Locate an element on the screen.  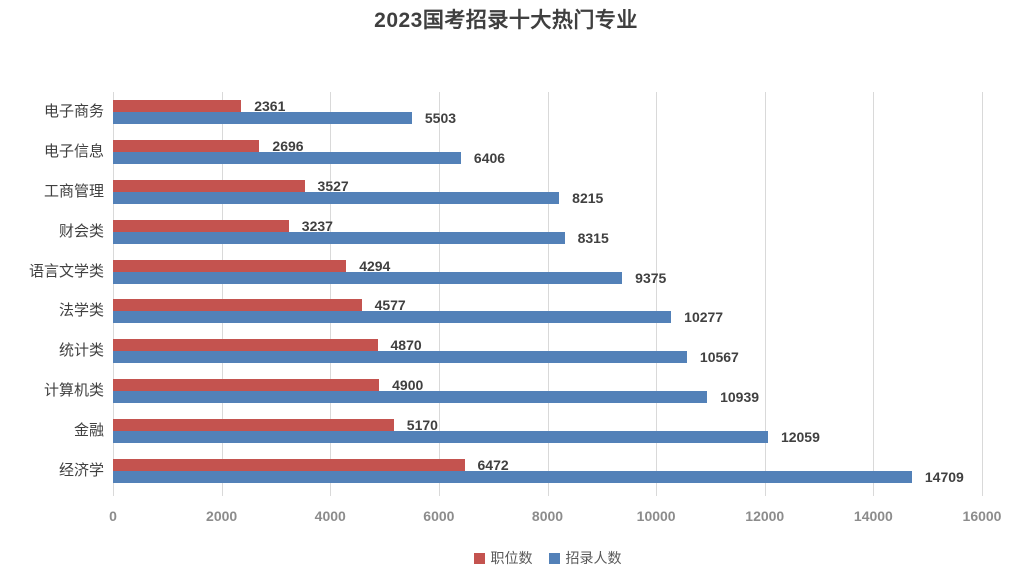
x-axis: 0 2000 4000 6000 8000 10000 12000 14000 16000 is located at coordinates (555, 518).